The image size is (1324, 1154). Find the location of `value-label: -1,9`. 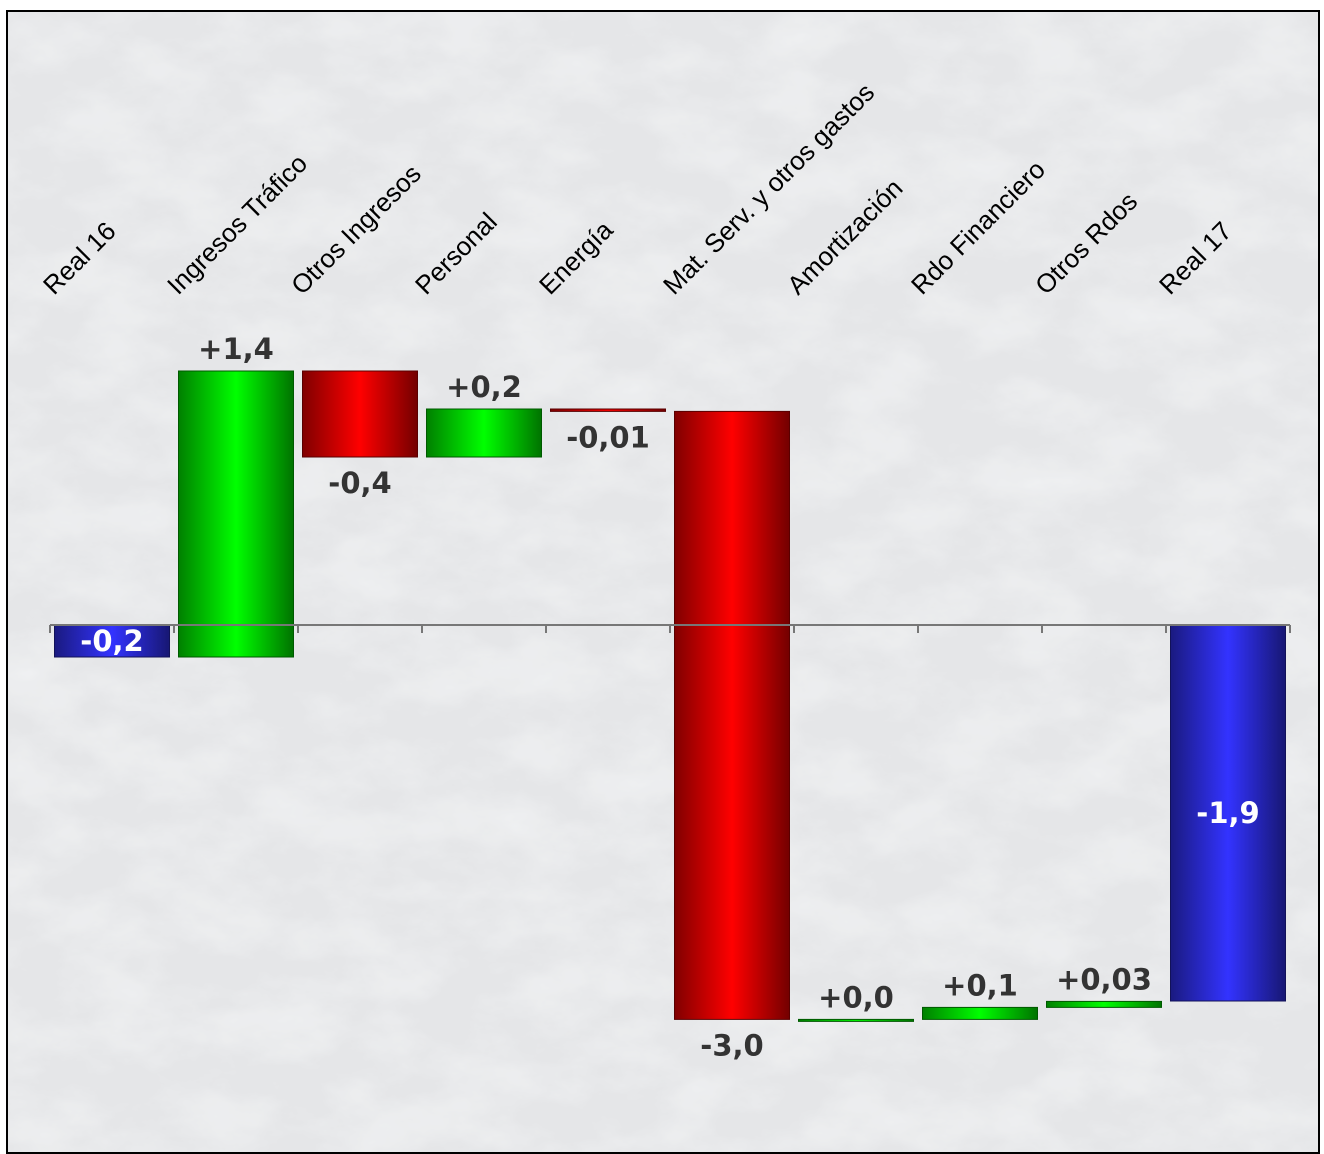

value-label: -1,9 is located at coordinates (1227, 813).